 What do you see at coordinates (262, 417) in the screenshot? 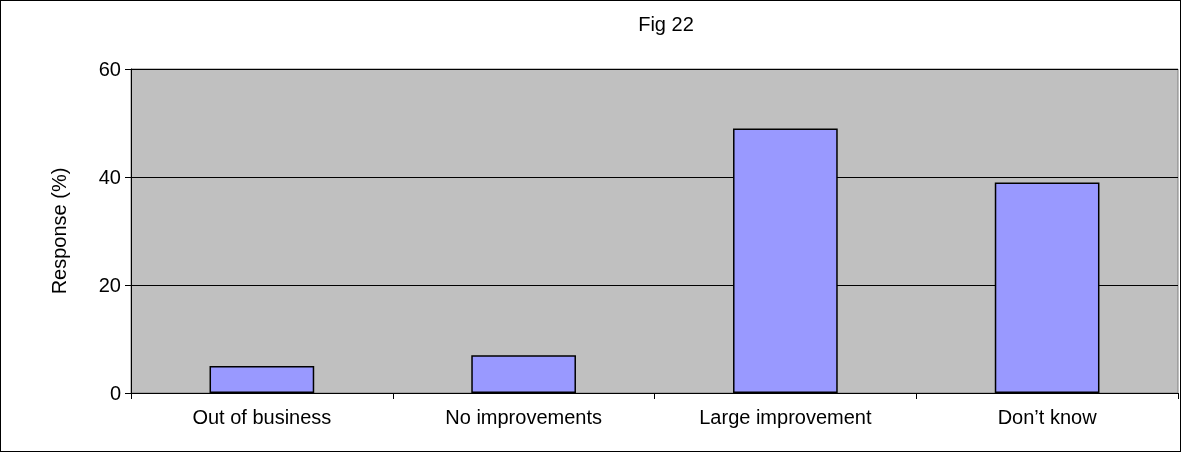
I see `x-tick-label: Out of business` at bounding box center [262, 417].